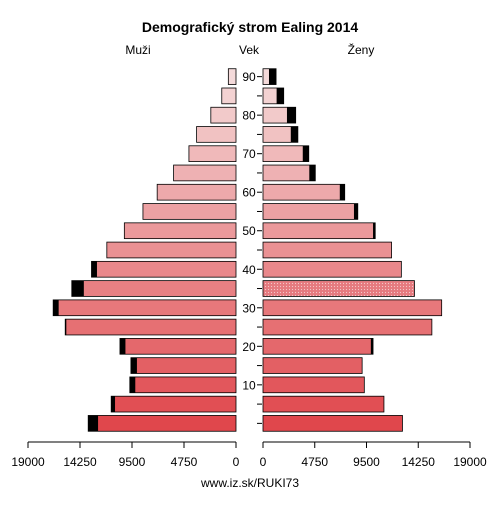  I want to click on x-tick-label-right: 9500, so click(366, 462).